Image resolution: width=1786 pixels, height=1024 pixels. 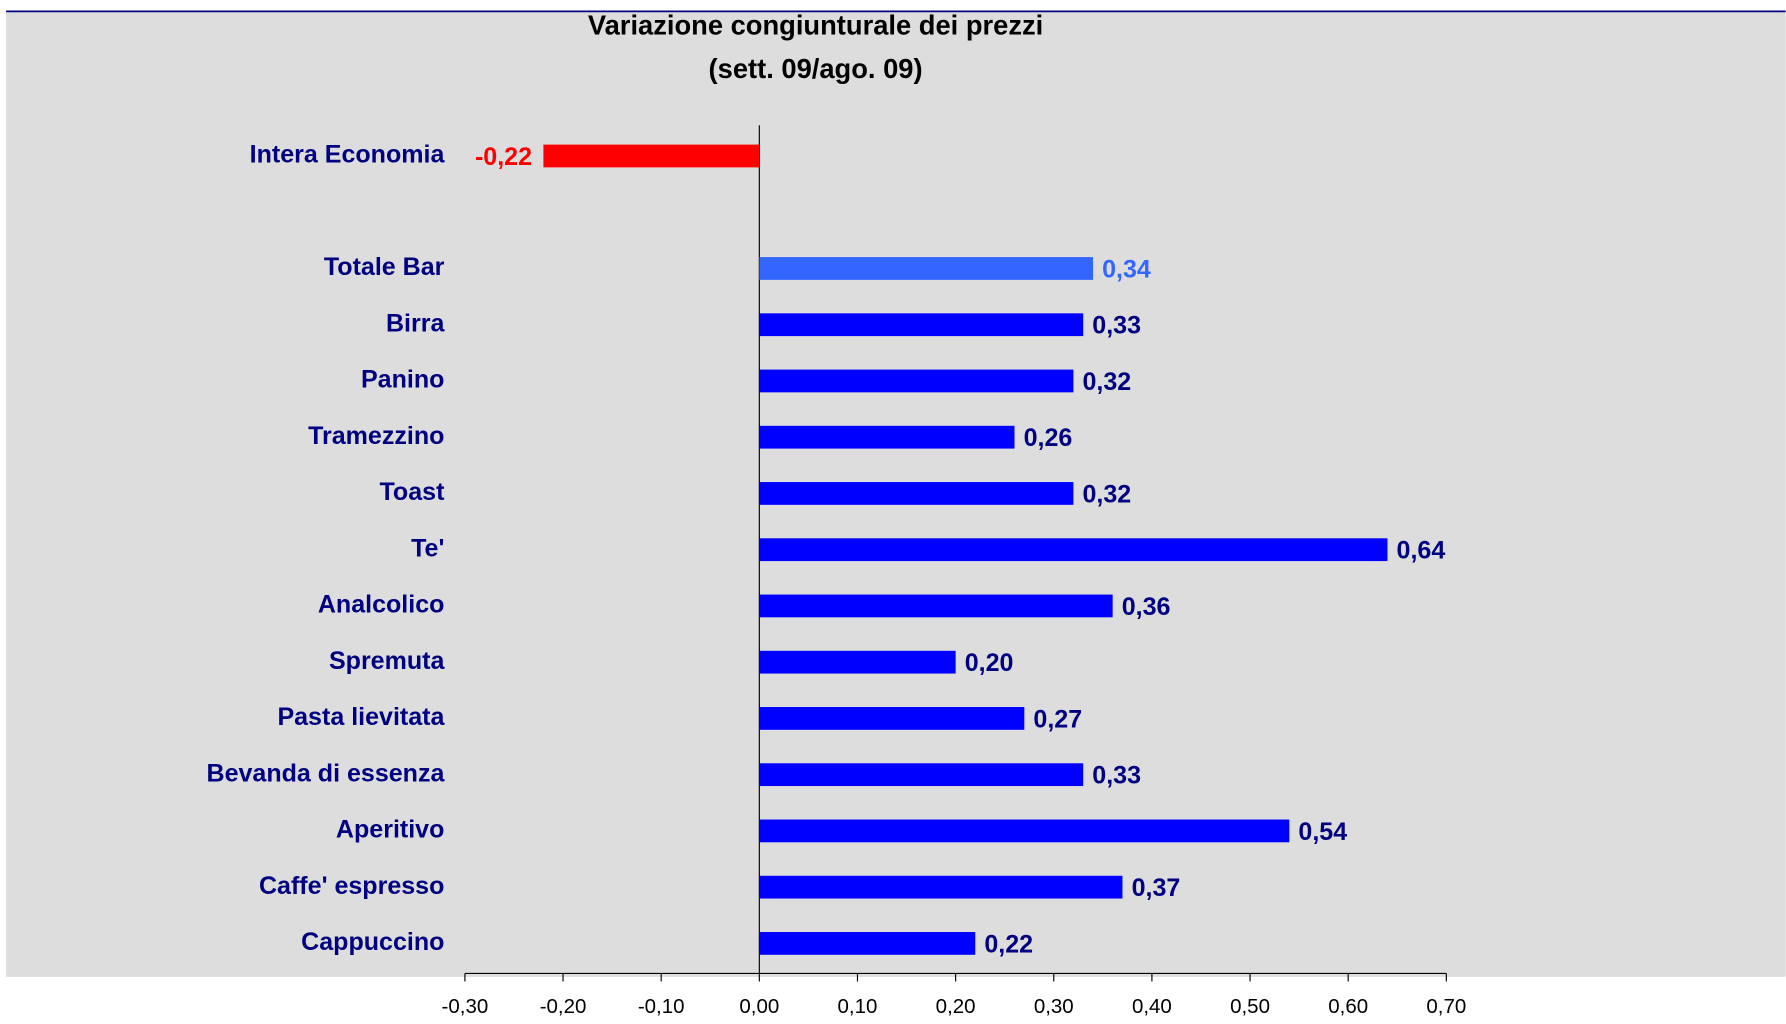 What do you see at coordinates (563, 1006) in the screenshot?
I see `x-tick-label: -0,20` at bounding box center [563, 1006].